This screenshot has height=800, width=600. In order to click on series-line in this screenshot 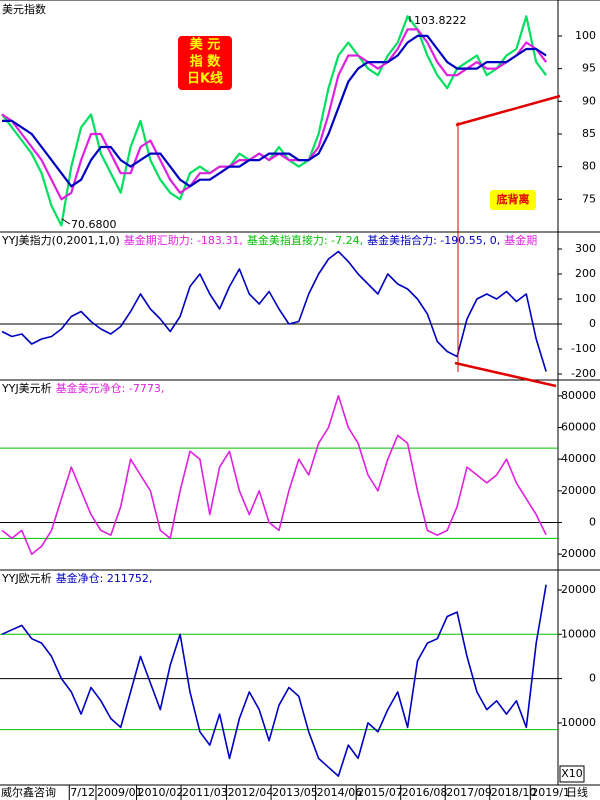, I will do `click(274, 311)`.